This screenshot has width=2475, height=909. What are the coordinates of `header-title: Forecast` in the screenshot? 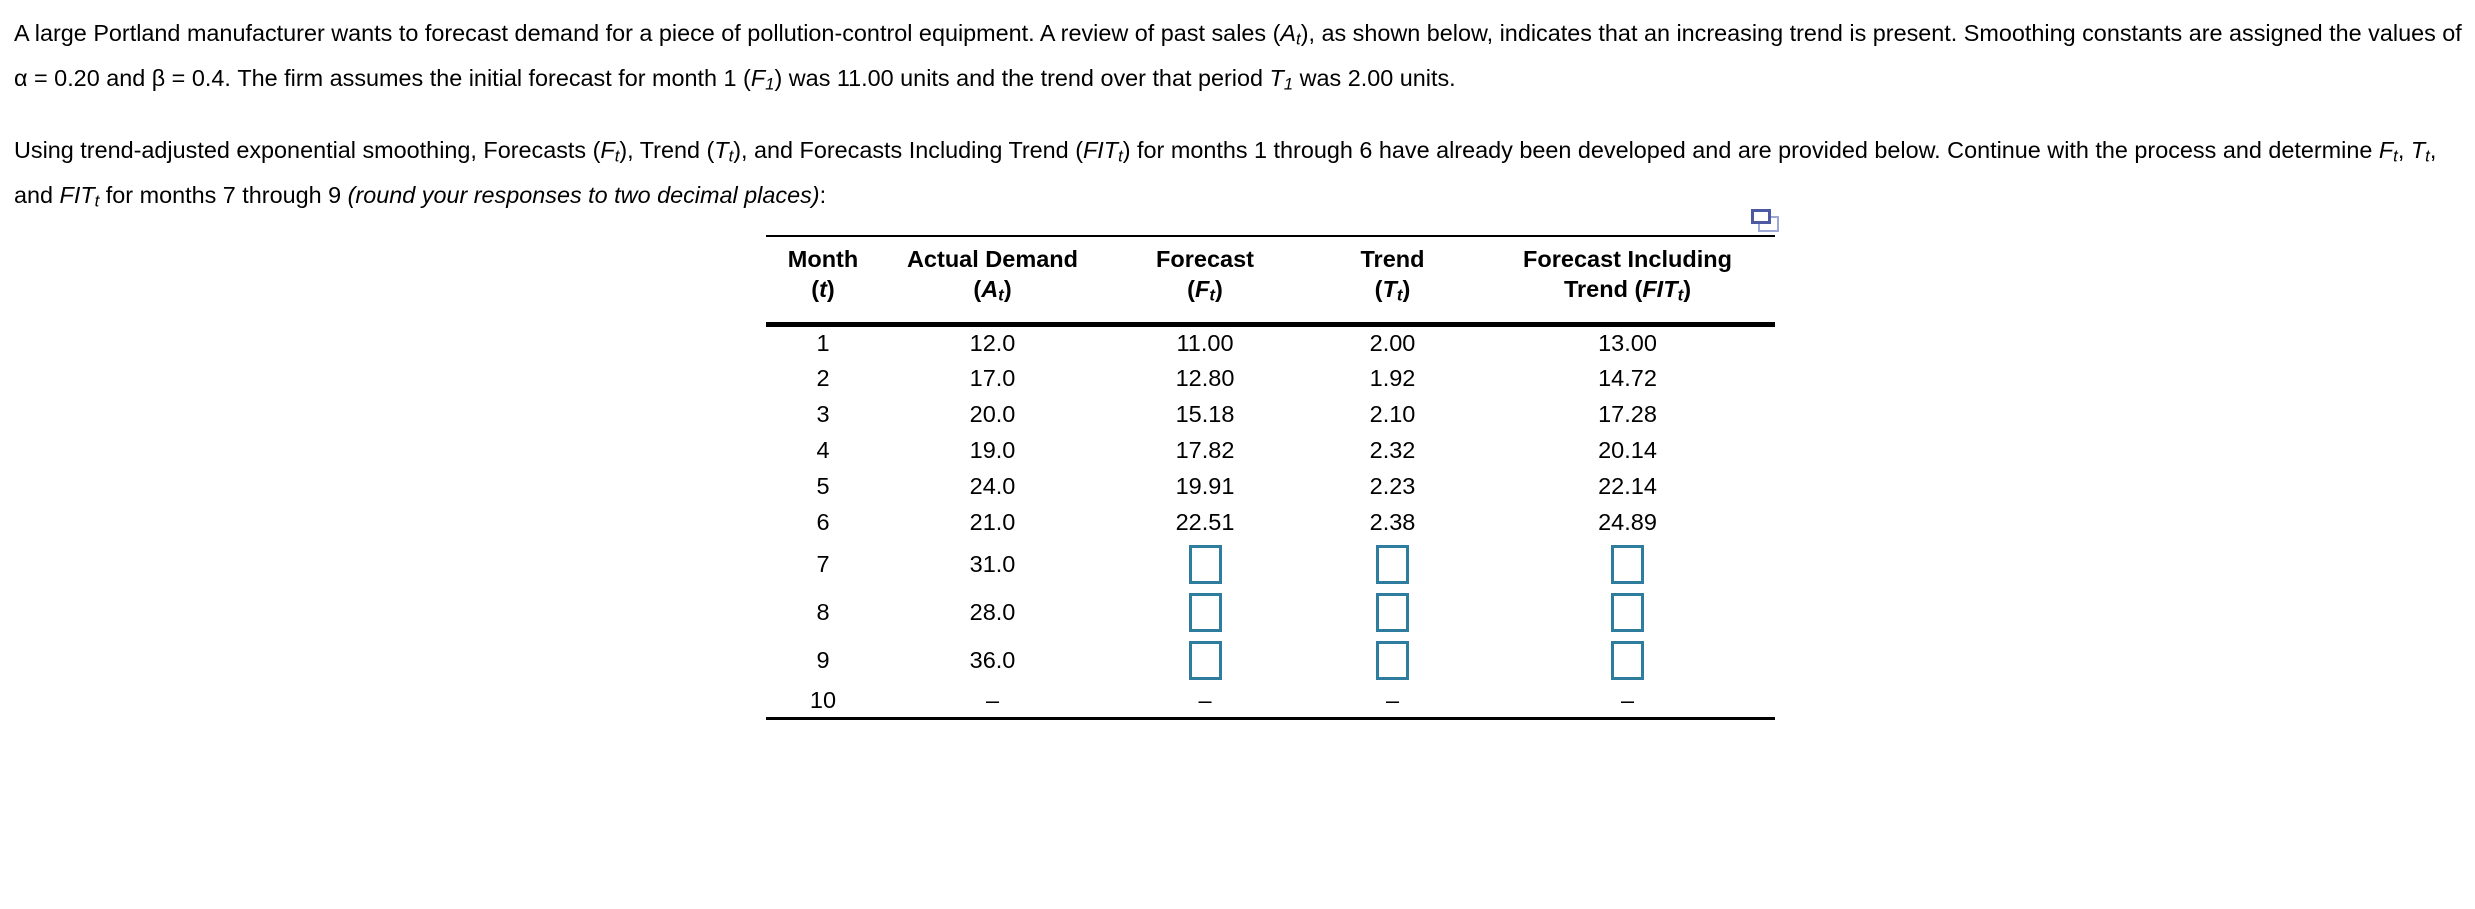 It's located at (1205, 259).